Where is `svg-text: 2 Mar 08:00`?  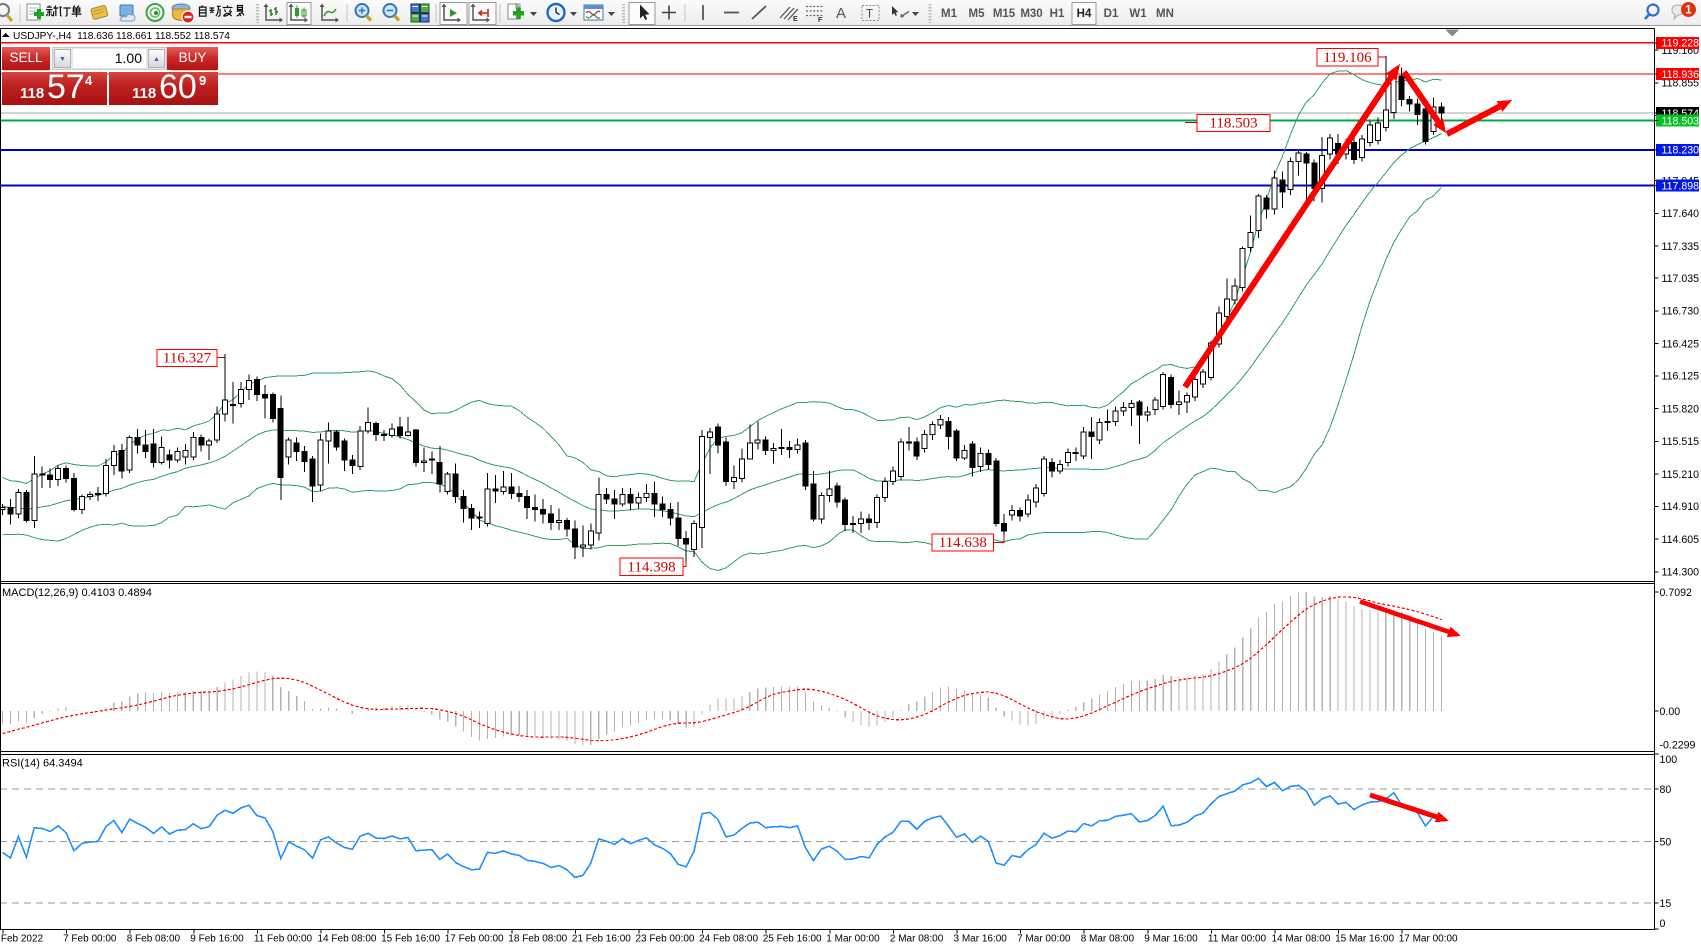
svg-text: 2 Mar 08:00 is located at coordinates (917, 939).